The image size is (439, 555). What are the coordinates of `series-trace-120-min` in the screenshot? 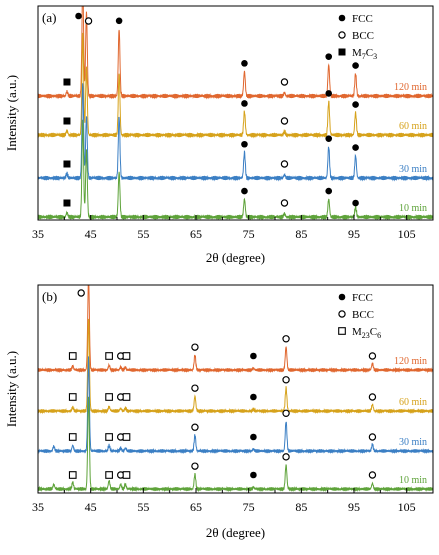 It's located at (235, 329).